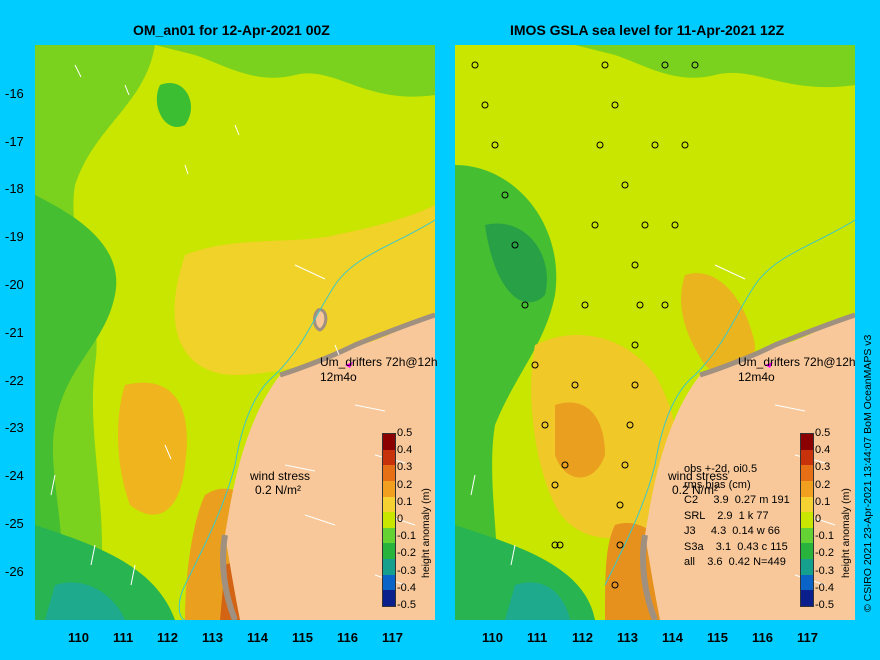 The width and height of the screenshot is (880, 660). I want to click on right-colorbar, so click(807, 520).